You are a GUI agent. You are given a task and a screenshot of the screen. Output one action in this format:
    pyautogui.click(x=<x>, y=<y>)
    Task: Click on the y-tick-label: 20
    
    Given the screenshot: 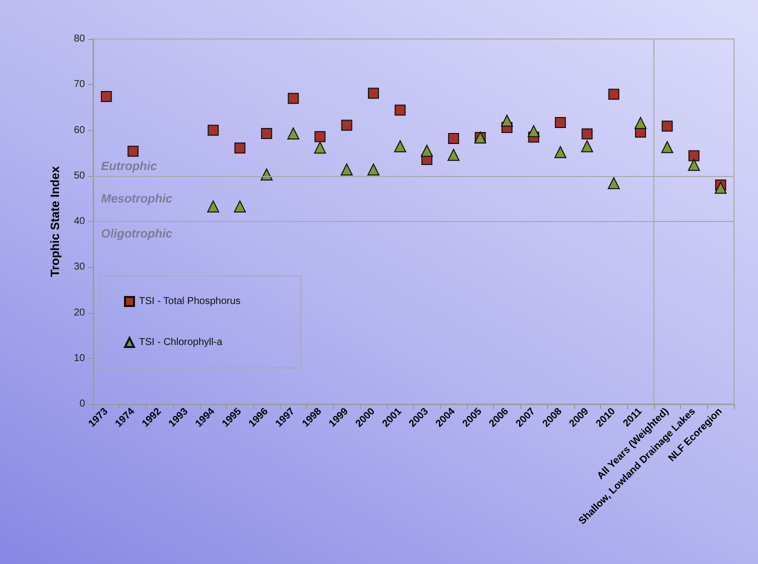 What is the action you would take?
    pyautogui.click(x=80, y=312)
    